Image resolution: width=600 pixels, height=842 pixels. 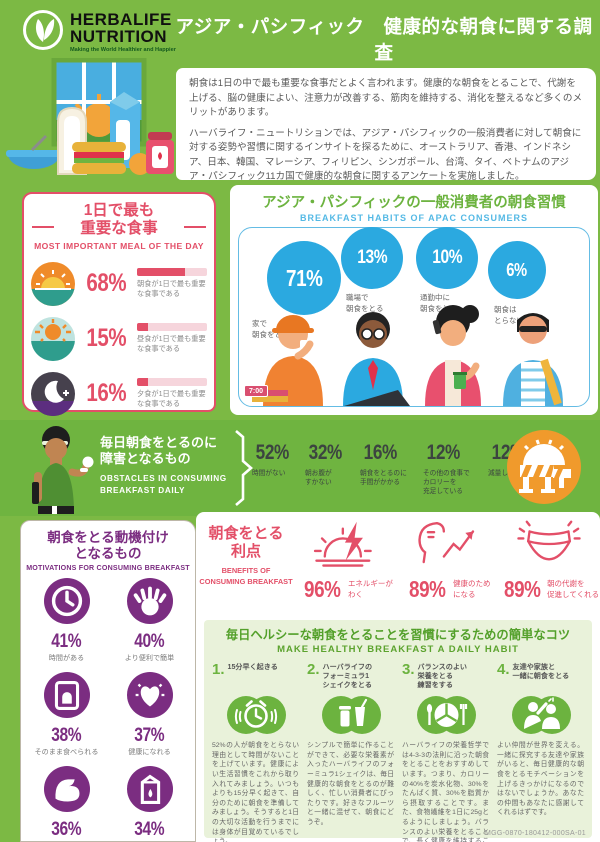 I want to click on friends-icon, so click(x=540, y=715).